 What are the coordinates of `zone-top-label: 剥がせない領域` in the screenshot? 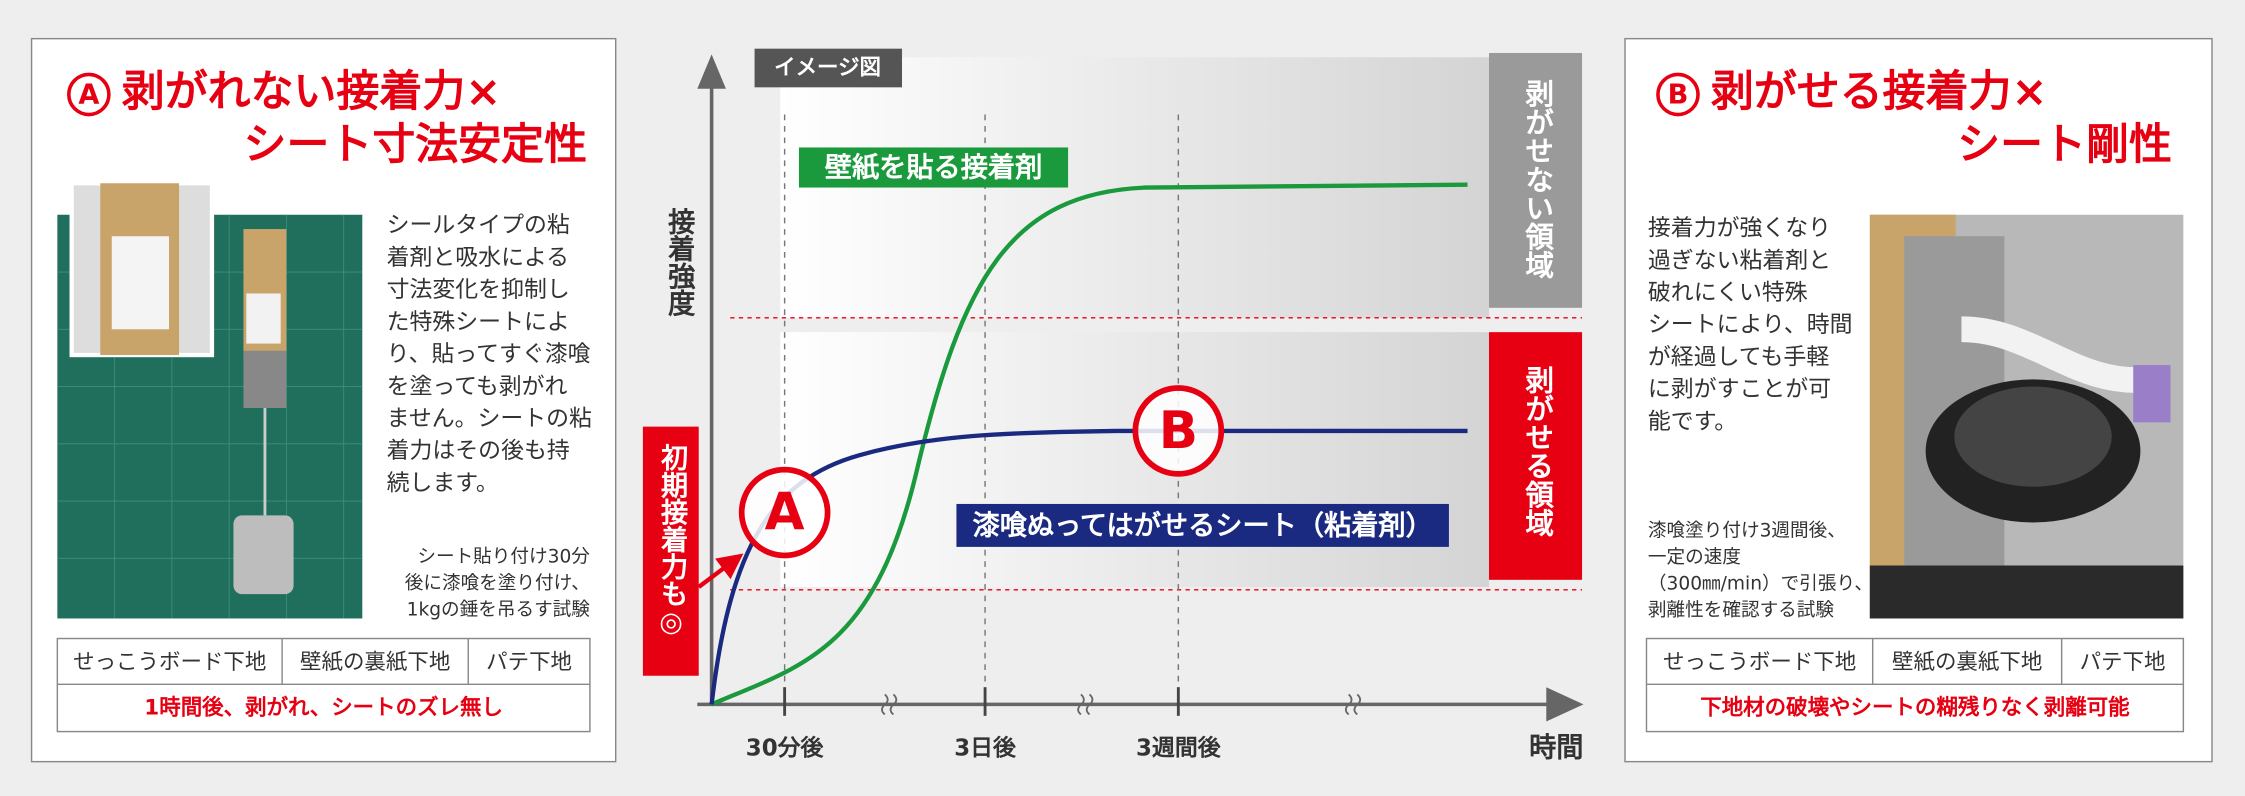 It's located at (1538, 179).